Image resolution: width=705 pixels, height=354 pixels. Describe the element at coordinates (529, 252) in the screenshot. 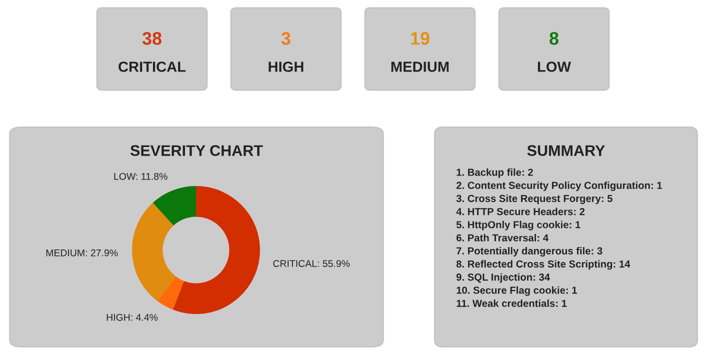

I see `text: 7. Potentially dangerous file: 3` at that location.